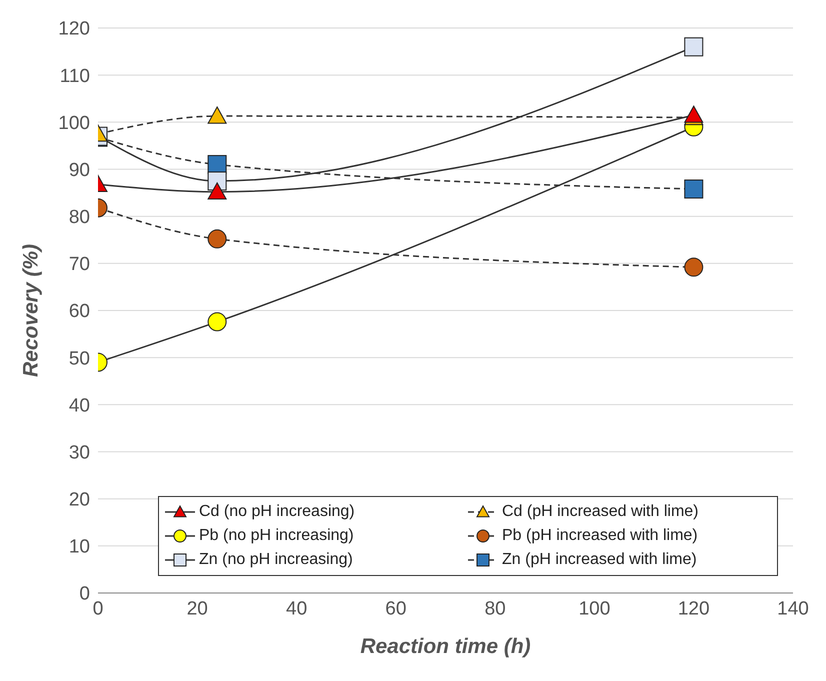  I want to click on legend-label: Cd (no pH increasing), so click(277, 512).